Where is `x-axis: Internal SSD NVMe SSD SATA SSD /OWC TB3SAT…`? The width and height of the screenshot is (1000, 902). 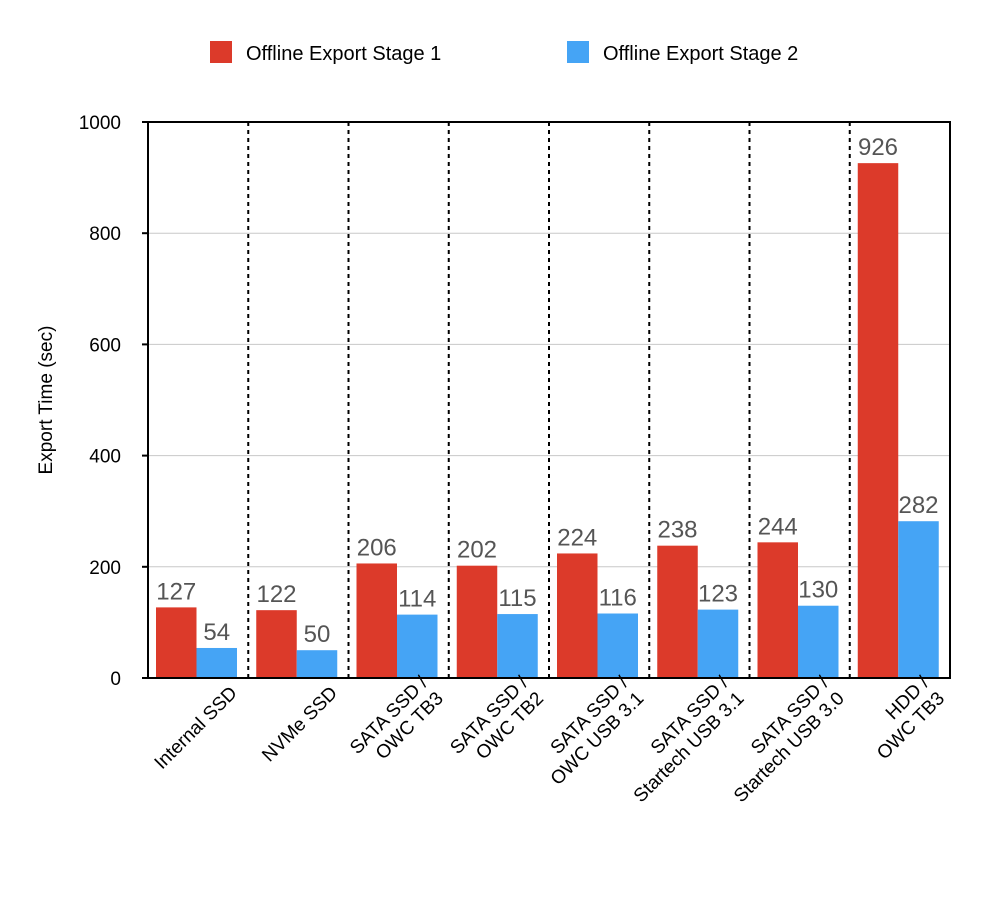
x-axis: Internal SSD NVMe SSD SATA SSD /OWC TB3SAT… is located at coordinates (550, 739).